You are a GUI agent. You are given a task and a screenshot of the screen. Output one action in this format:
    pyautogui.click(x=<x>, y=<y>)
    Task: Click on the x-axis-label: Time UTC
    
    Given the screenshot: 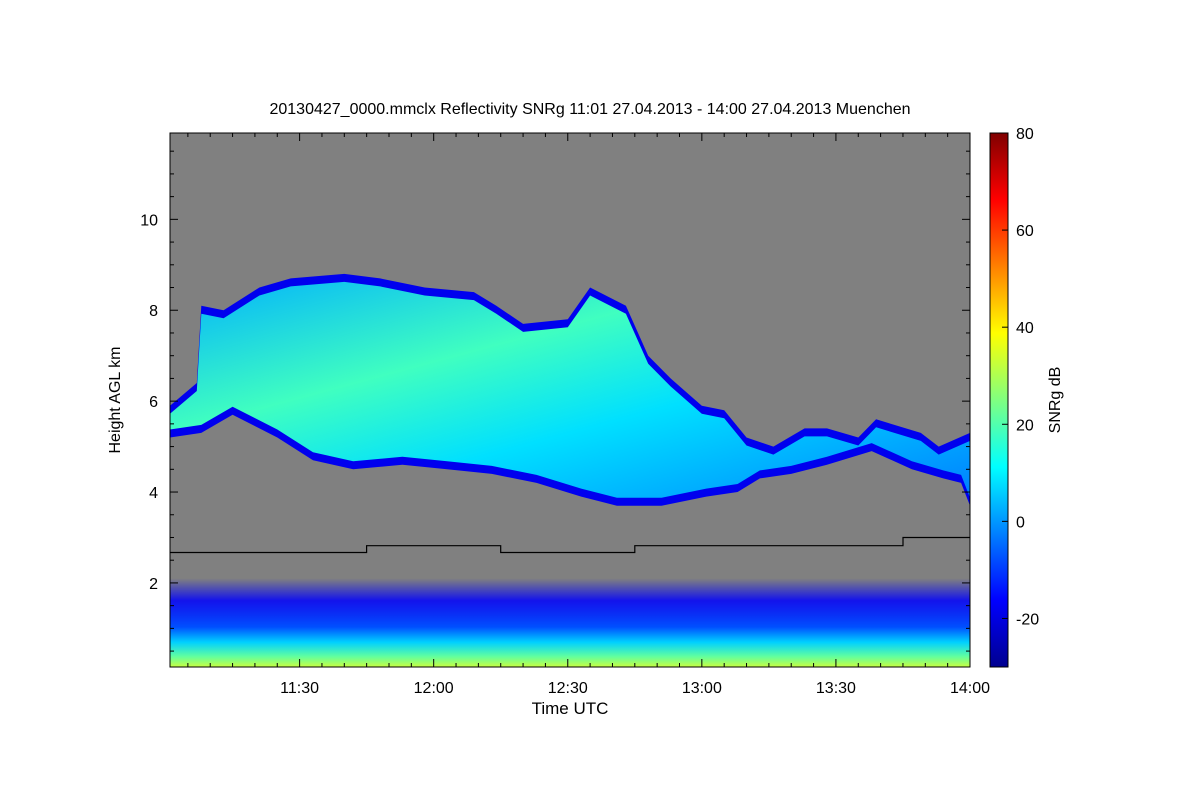 What is the action you would take?
    pyautogui.click(x=570, y=708)
    